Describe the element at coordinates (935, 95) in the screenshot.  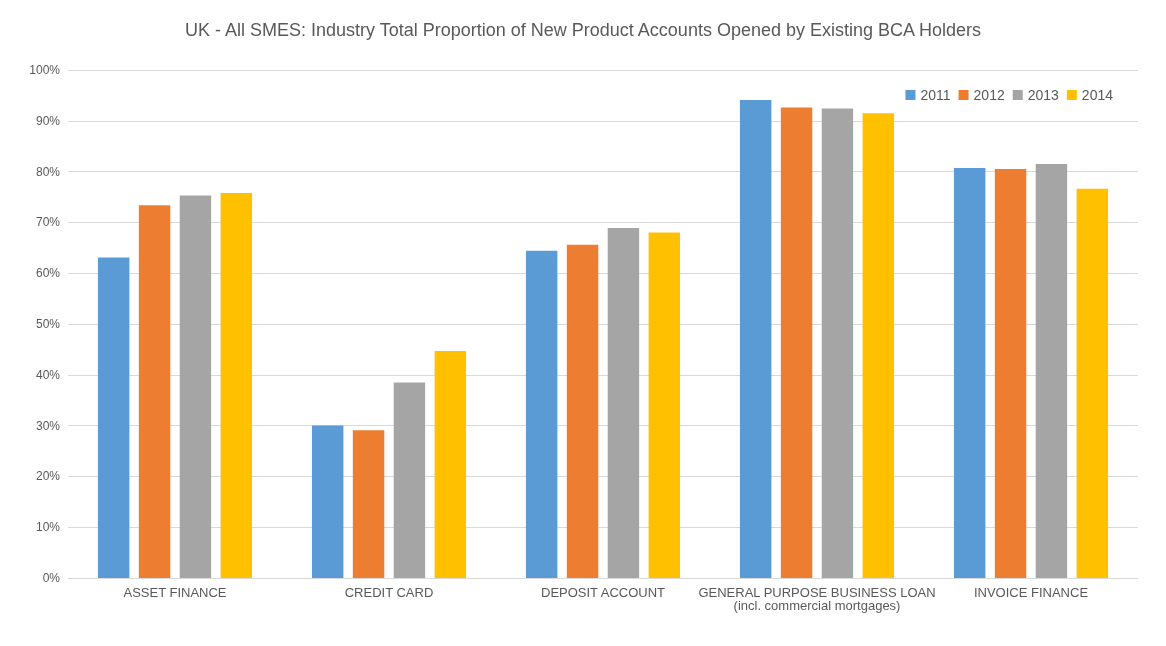
I see `legend-label: 2011` at that location.